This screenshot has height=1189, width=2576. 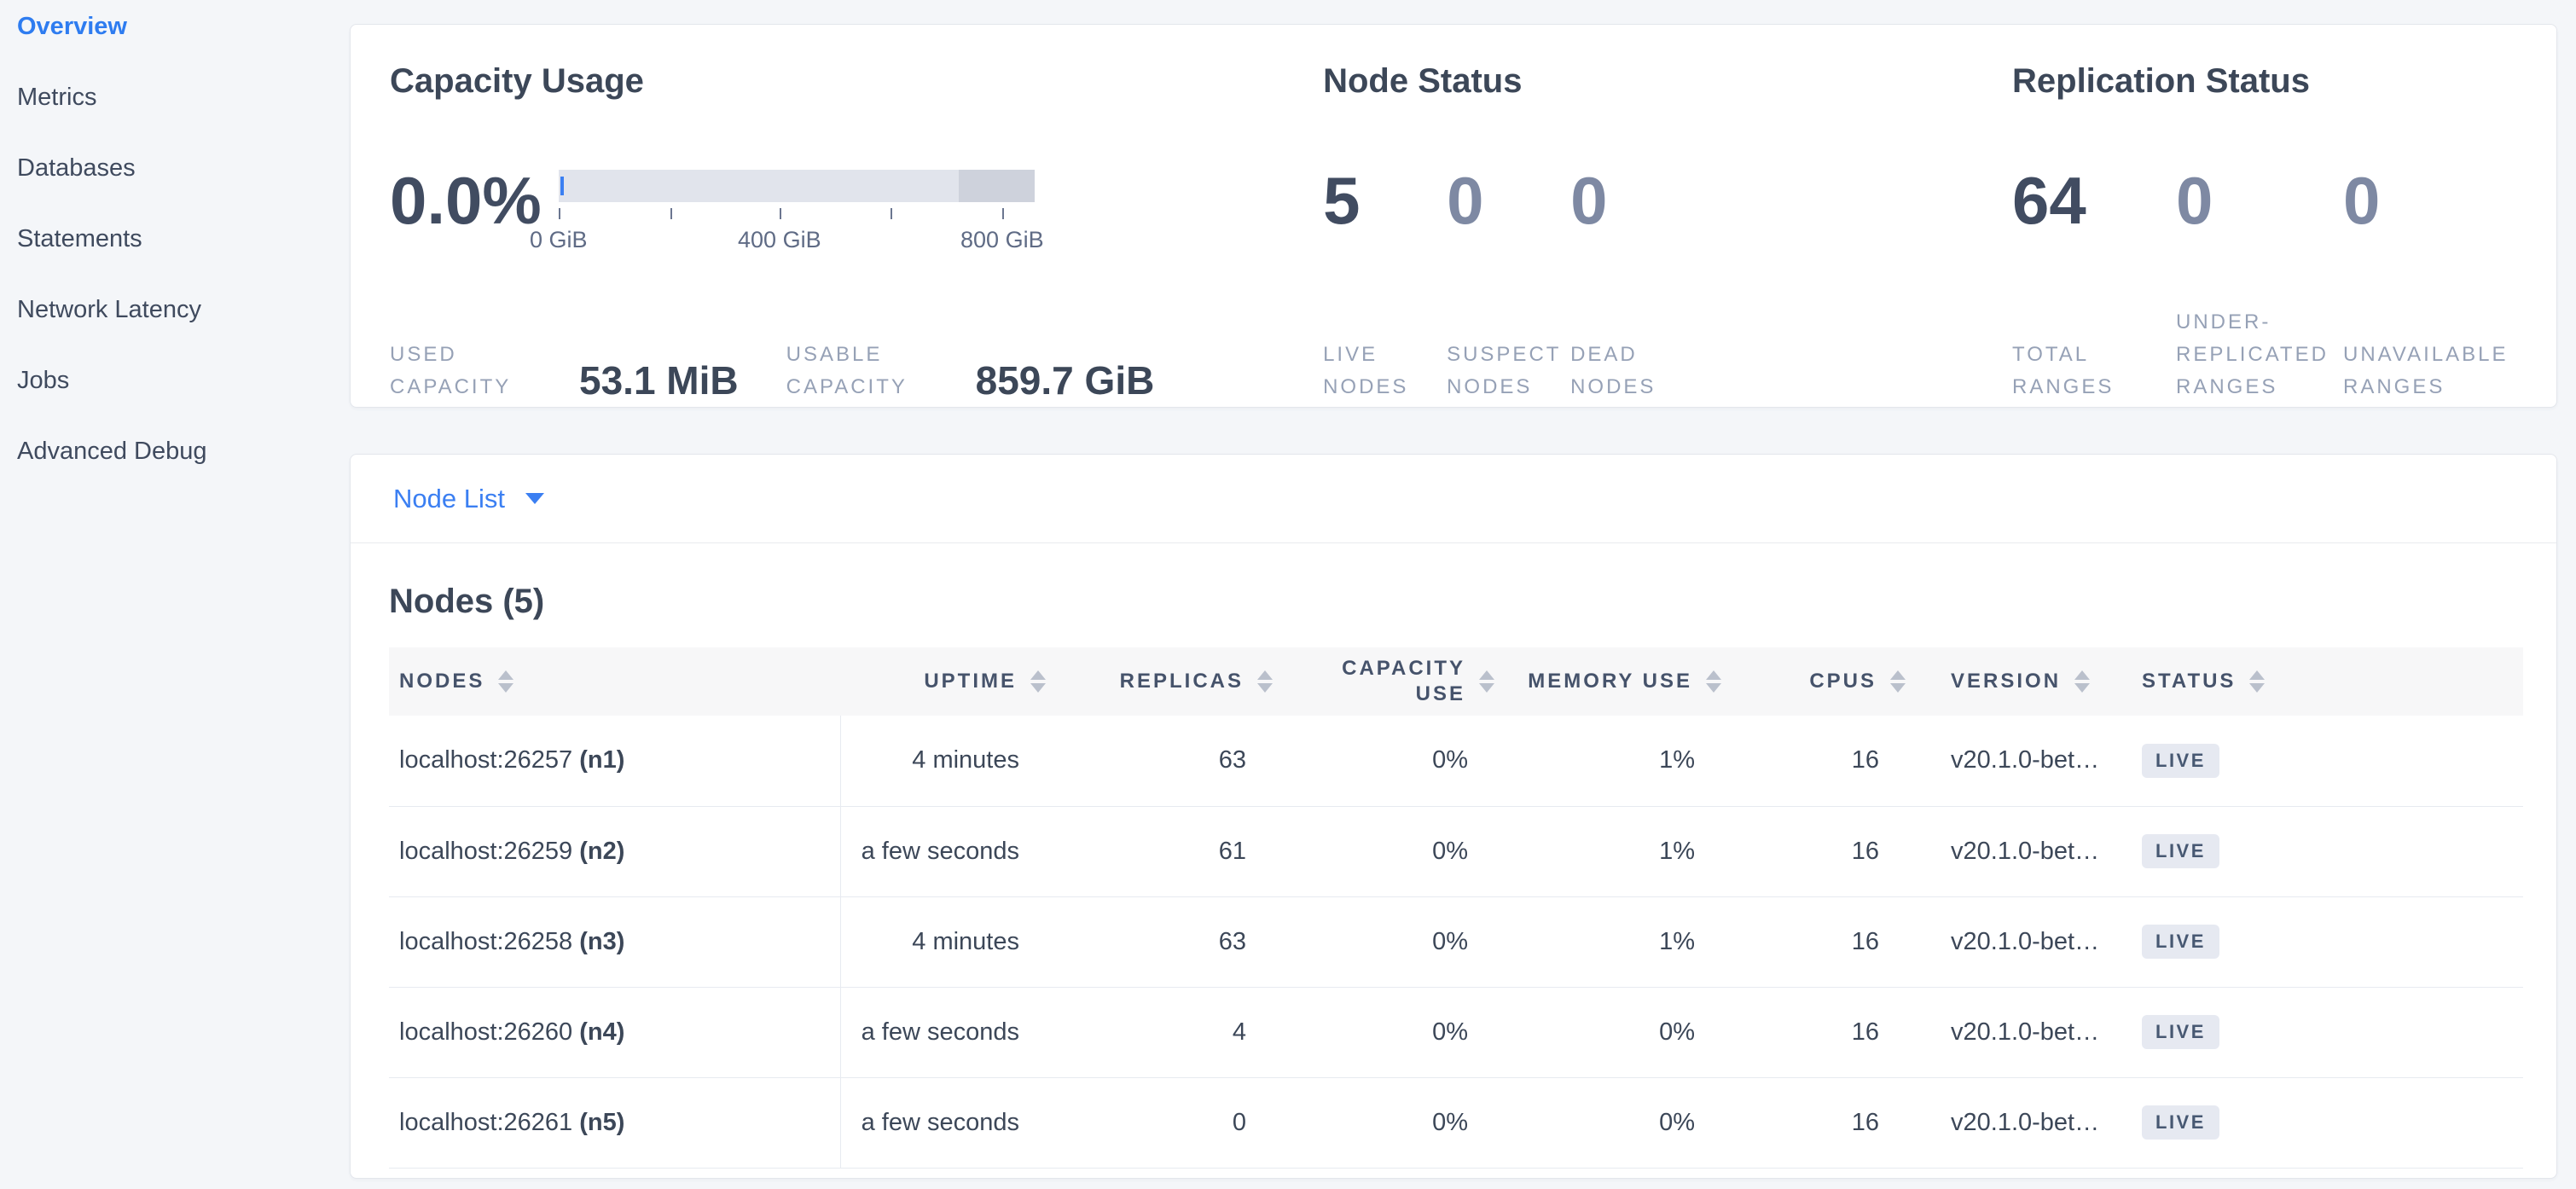 I want to click on column-header-nodes: NODES, so click(x=614, y=681).